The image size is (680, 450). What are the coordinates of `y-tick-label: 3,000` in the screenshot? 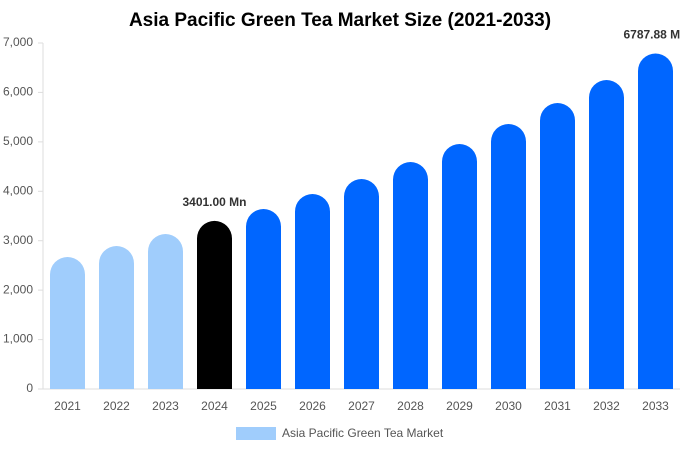 It's located at (18, 240).